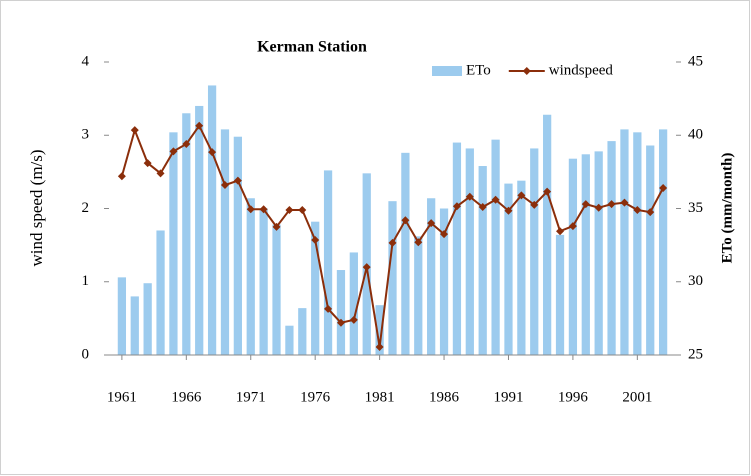 Image resolution: width=751 pixels, height=476 pixels. What do you see at coordinates (86, 135) in the screenshot?
I see `y-tick-label: 3` at bounding box center [86, 135].